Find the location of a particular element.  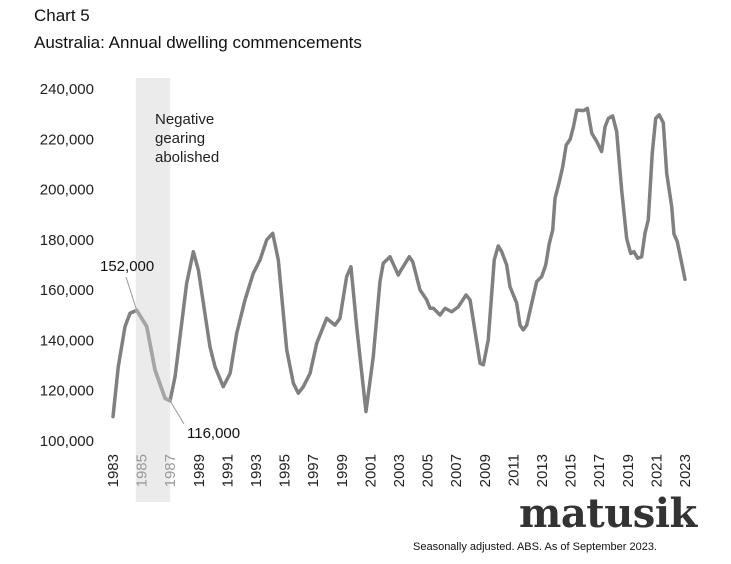

x-tick-label: 2013 is located at coordinates (542, 470).